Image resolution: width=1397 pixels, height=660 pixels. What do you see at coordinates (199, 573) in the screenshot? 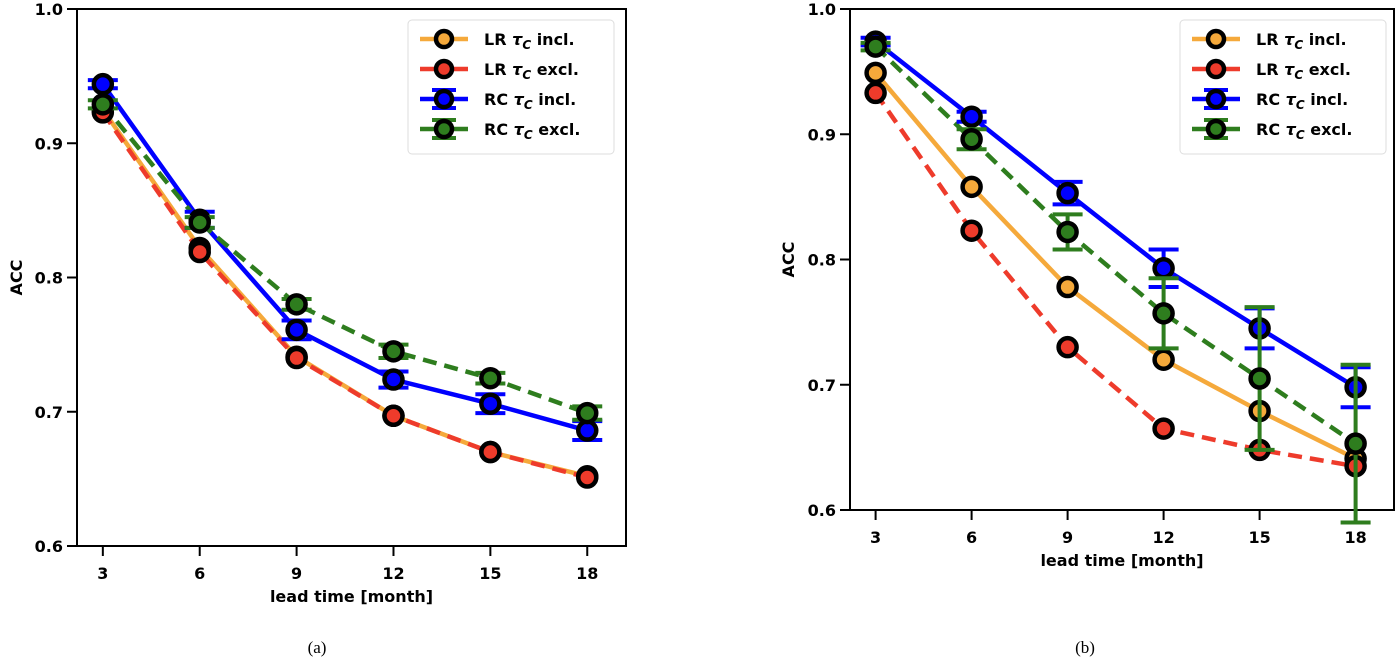
I see `x-tick-label: 6` at bounding box center [199, 573].